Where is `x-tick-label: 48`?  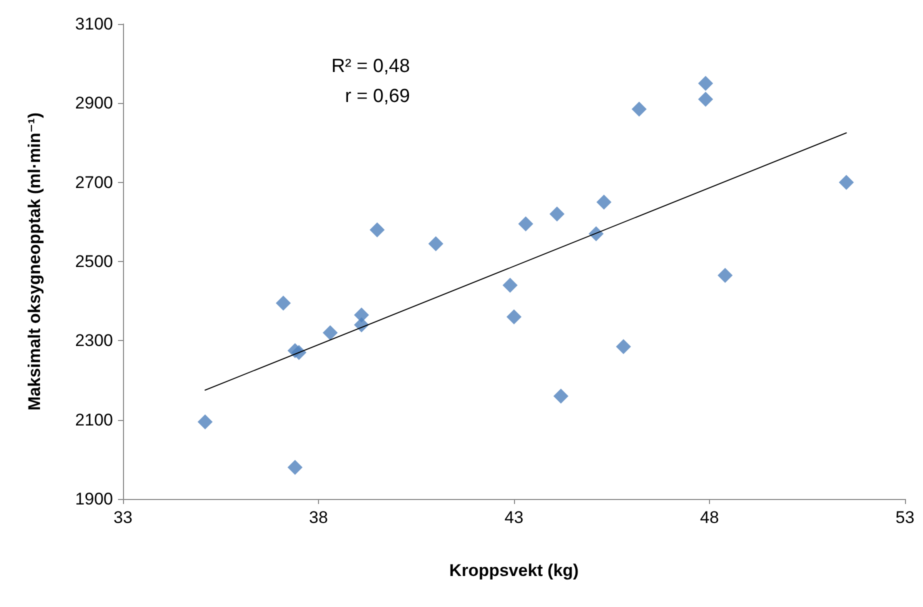 x-tick-label: 48 is located at coordinates (709, 517).